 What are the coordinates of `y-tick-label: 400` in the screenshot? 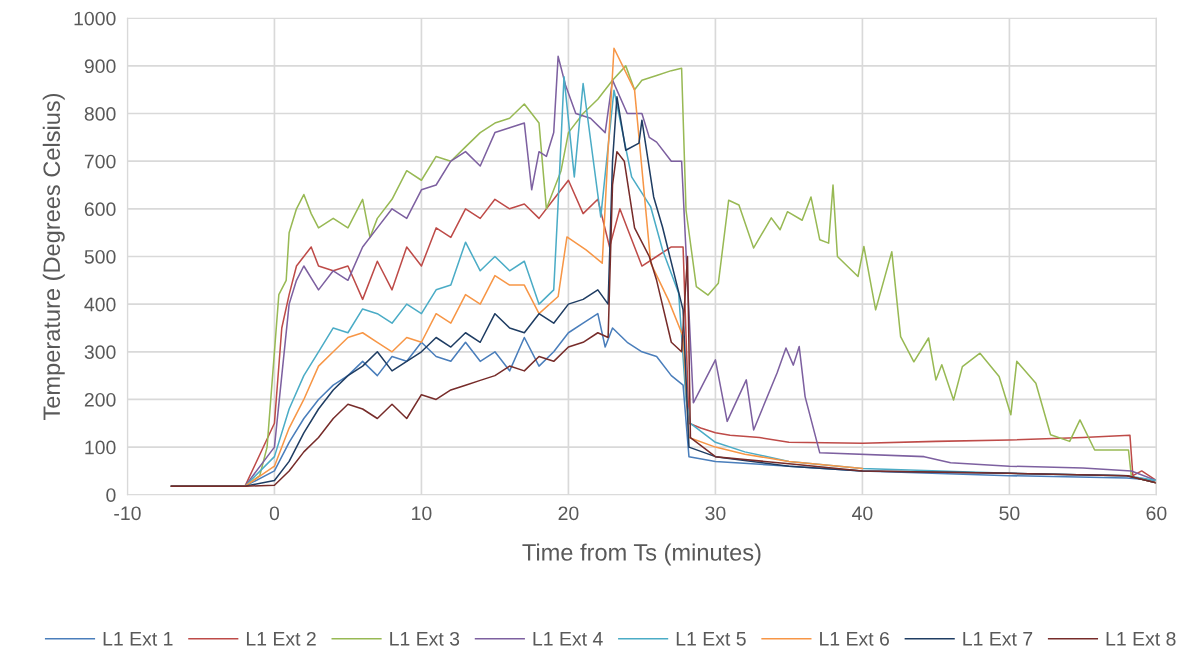 It's located at (100, 304).